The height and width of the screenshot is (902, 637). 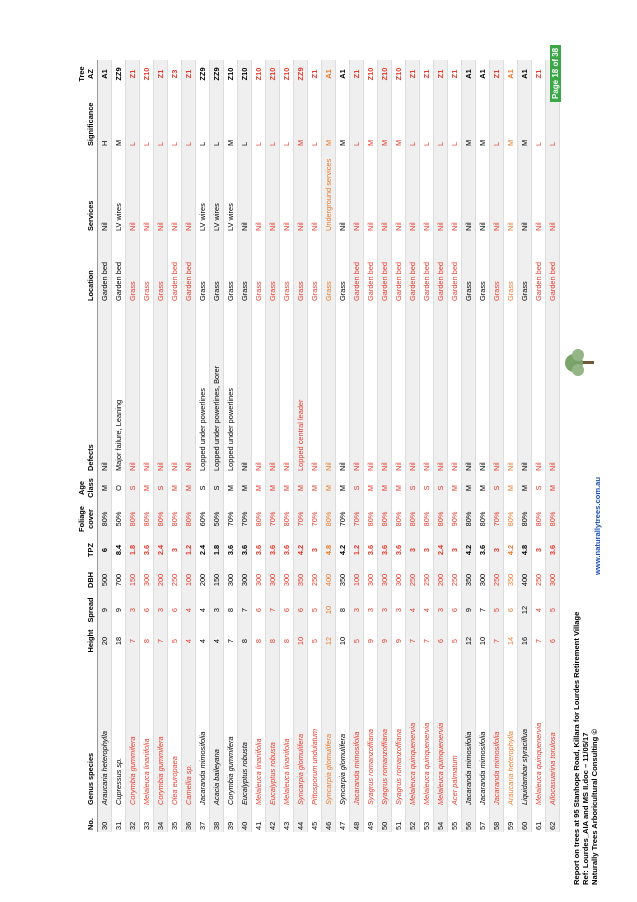 I want to click on table-cell: 50, so click(x=384, y=819).